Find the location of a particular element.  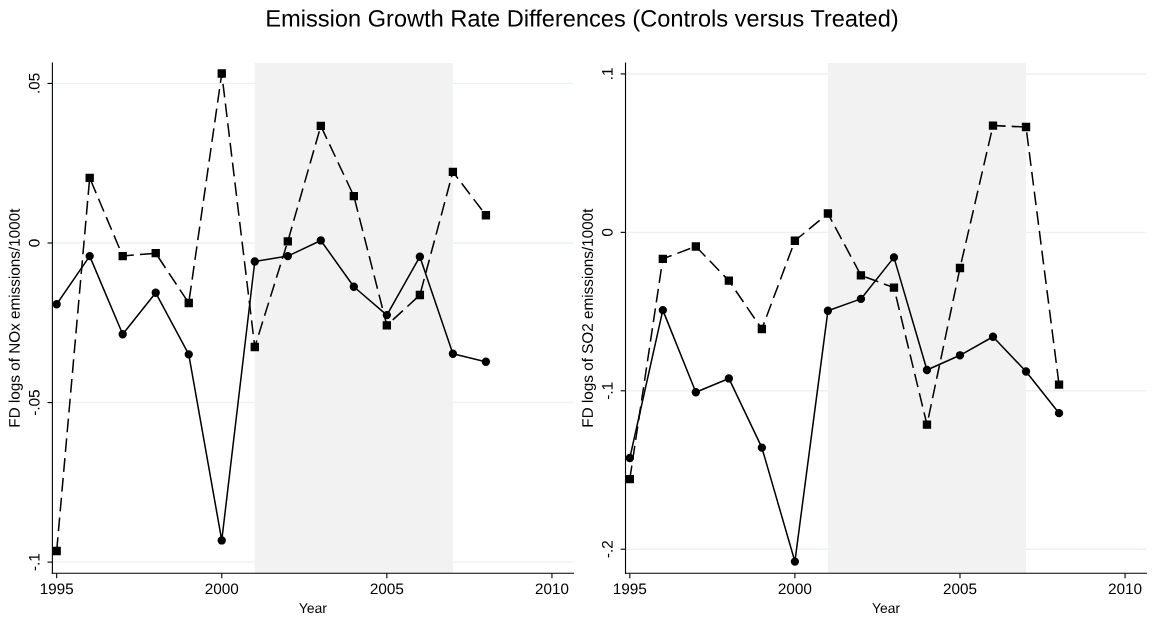

y-axis-title: FD logs of SO2 emissions/1000t is located at coordinates (588, 317).